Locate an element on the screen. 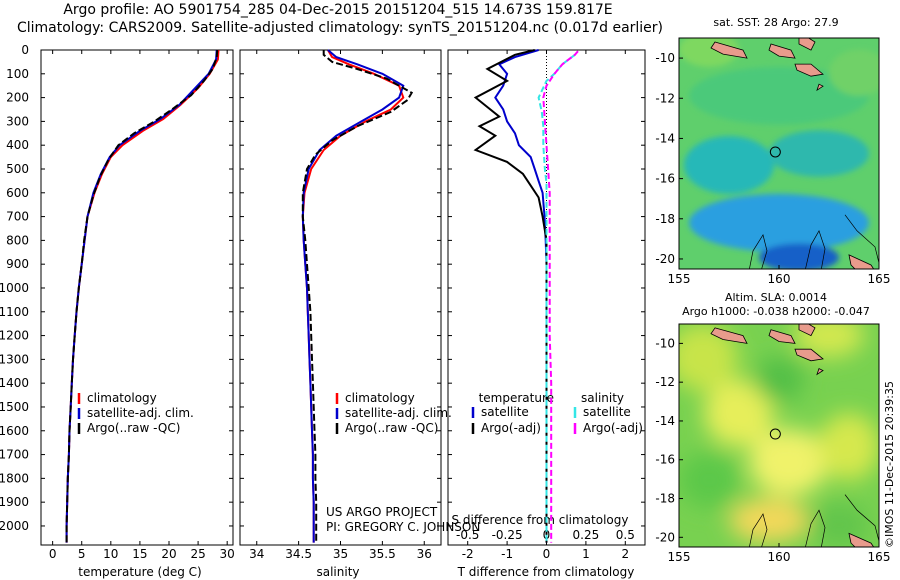 This screenshot has height=580, width=900. sst-map-field is located at coordinates (779, 153).